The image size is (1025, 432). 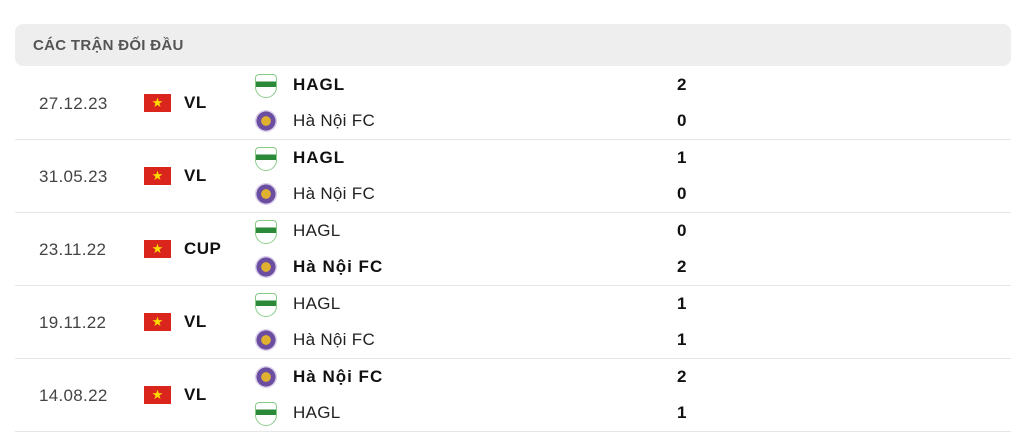 I want to click on team-away: Hà Nội FC 2, so click(x=475, y=268).